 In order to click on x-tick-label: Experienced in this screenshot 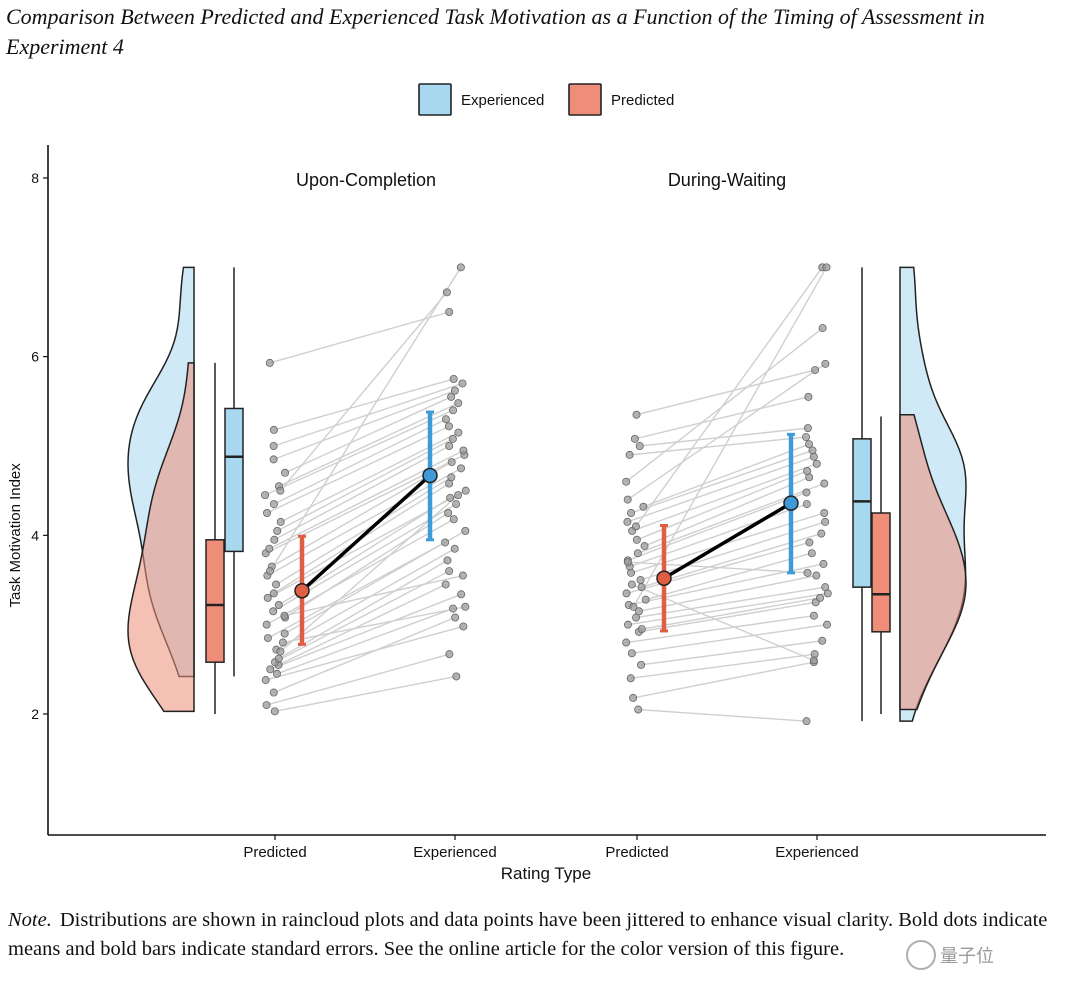, I will do `click(454, 852)`.